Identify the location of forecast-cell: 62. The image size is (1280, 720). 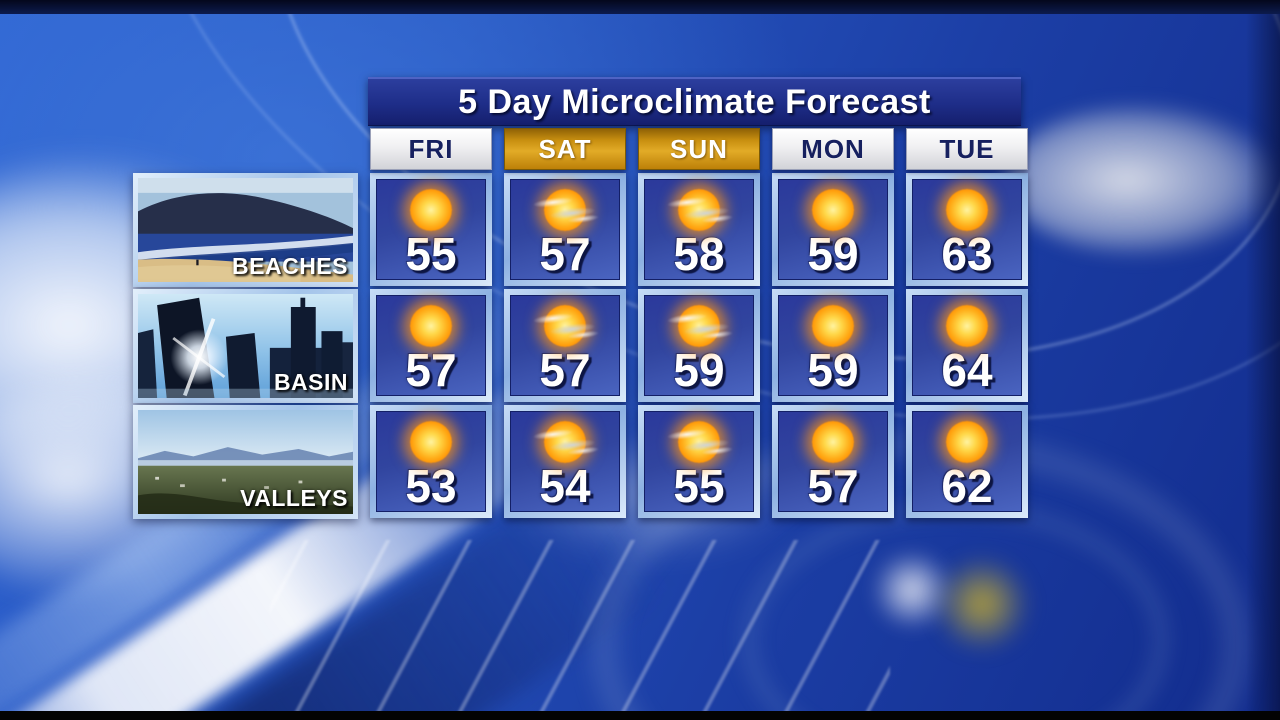
(967, 461).